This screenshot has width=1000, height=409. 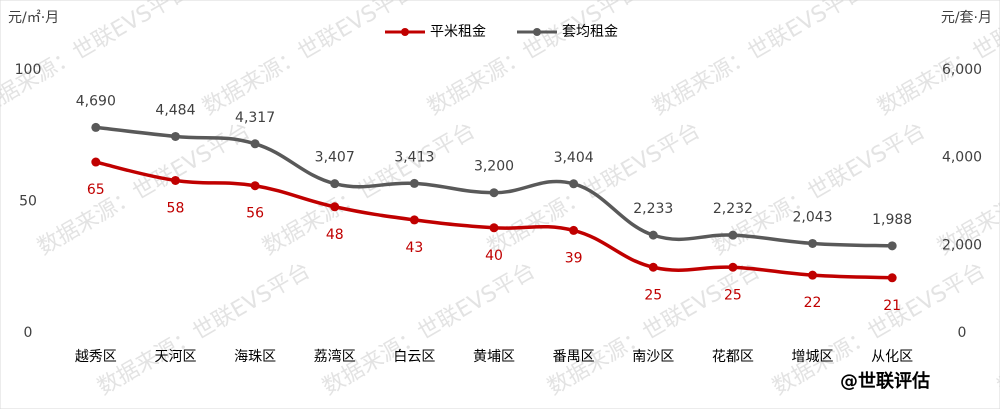 What do you see at coordinates (590, 32) in the screenshot?
I see `legend-label: 套均租金` at bounding box center [590, 32].